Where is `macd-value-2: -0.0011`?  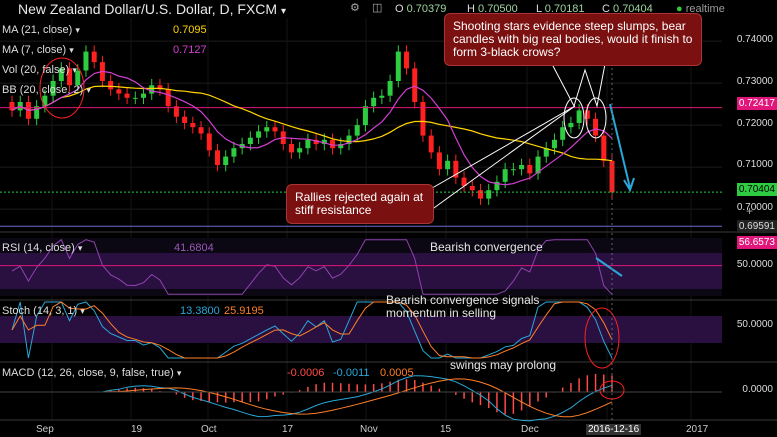 macd-value-2: -0.0011 is located at coordinates (351, 373).